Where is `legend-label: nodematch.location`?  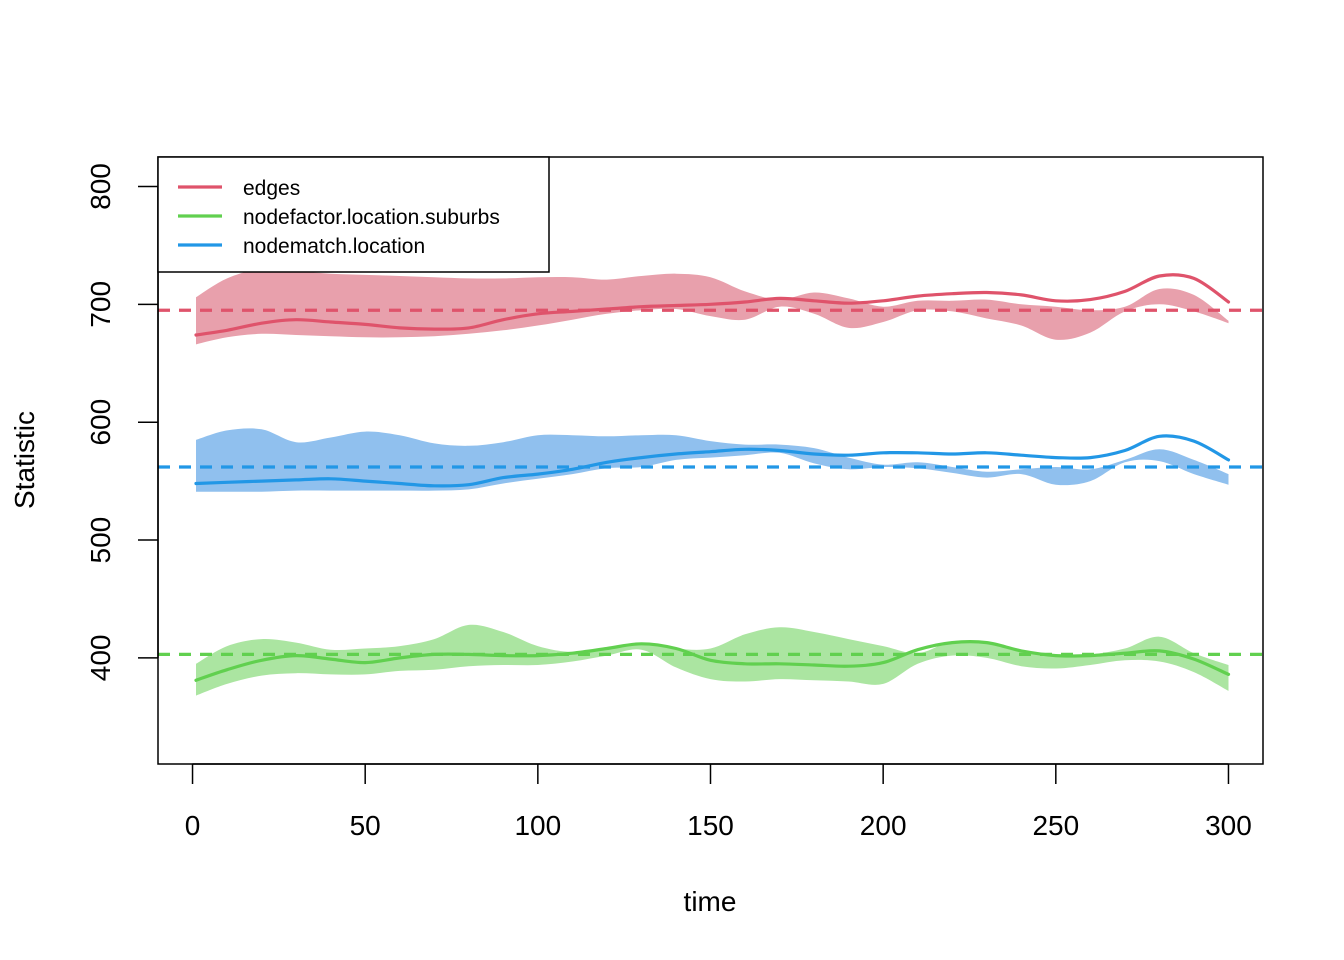
legend-label: nodematch.location is located at coordinates (334, 246).